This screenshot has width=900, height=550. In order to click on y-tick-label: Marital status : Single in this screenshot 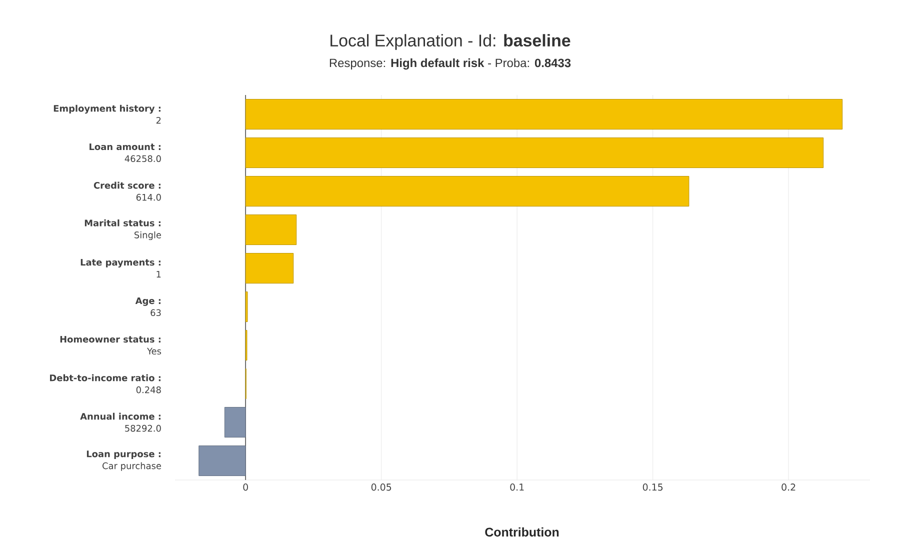, I will do `click(123, 229)`.